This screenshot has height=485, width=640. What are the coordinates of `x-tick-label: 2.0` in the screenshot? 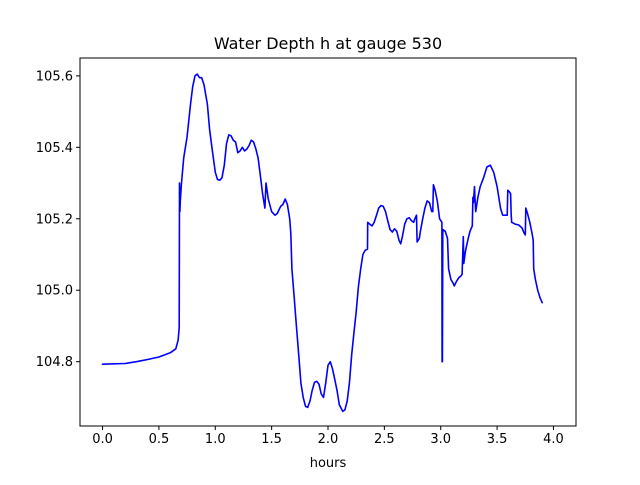 It's located at (328, 439).